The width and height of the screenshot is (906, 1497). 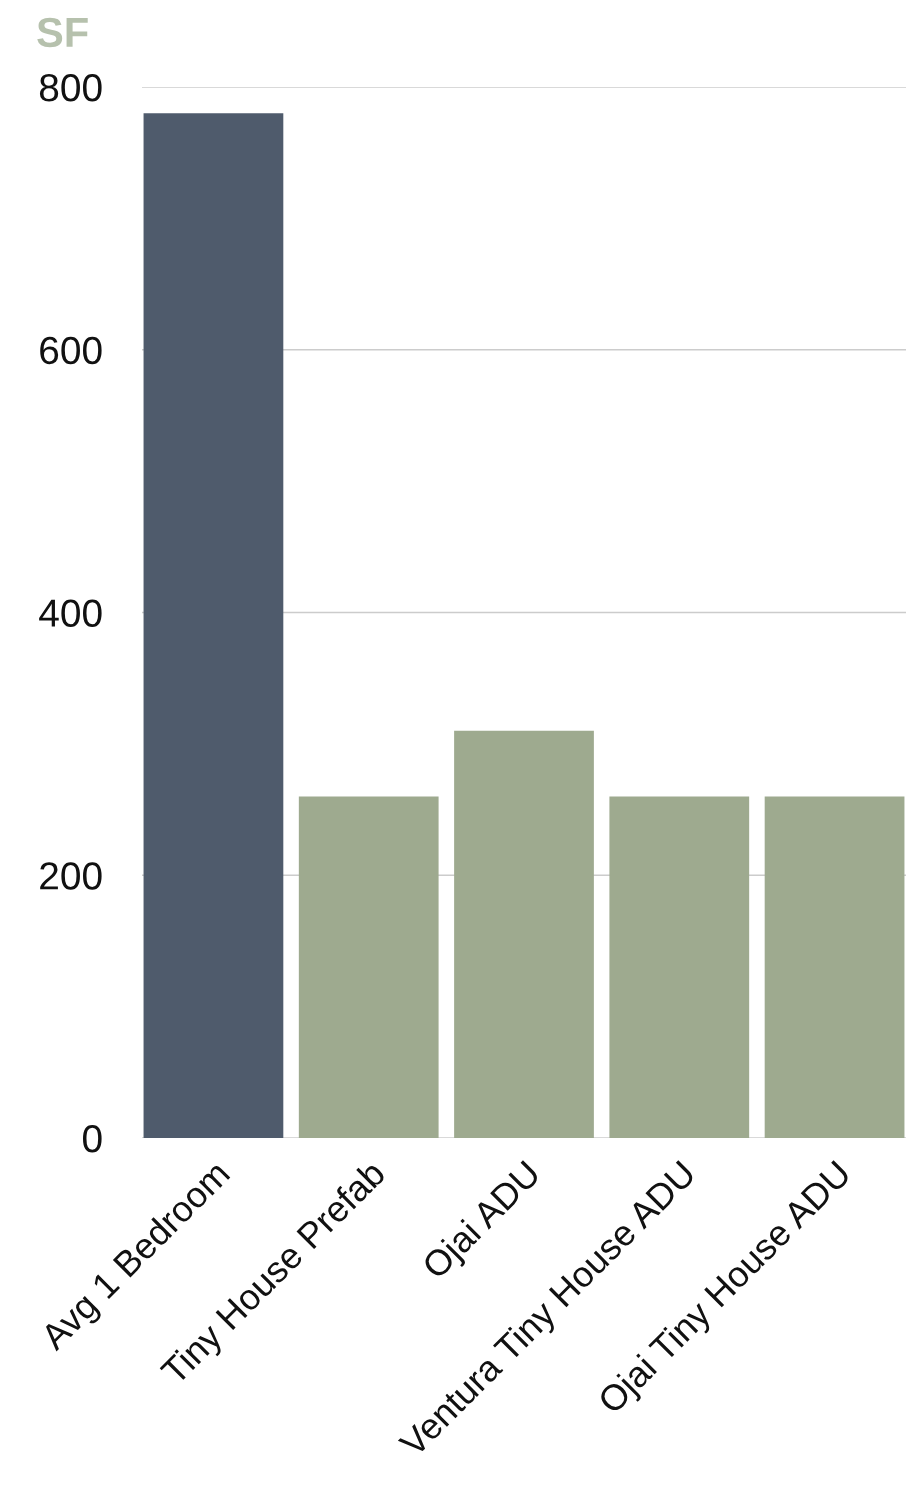 I want to click on y-tick-label: 200, so click(x=71, y=876).